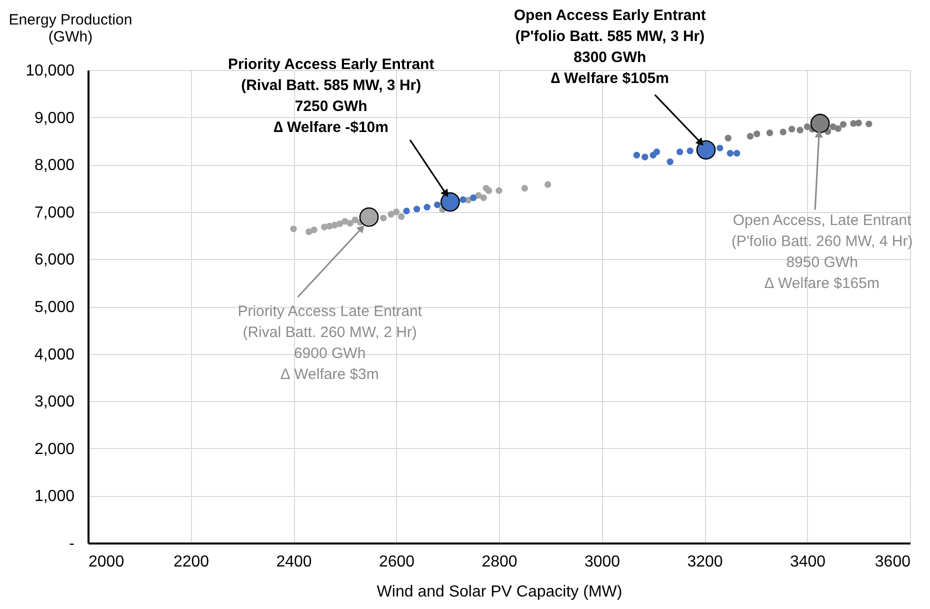 Image resolution: width=930 pixels, height=609 pixels. What do you see at coordinates (499, 592) in the screenshot?
I see `x-axis-title: Wind and Solar PV Capacity (MW)` at bounding box center [499, 592].